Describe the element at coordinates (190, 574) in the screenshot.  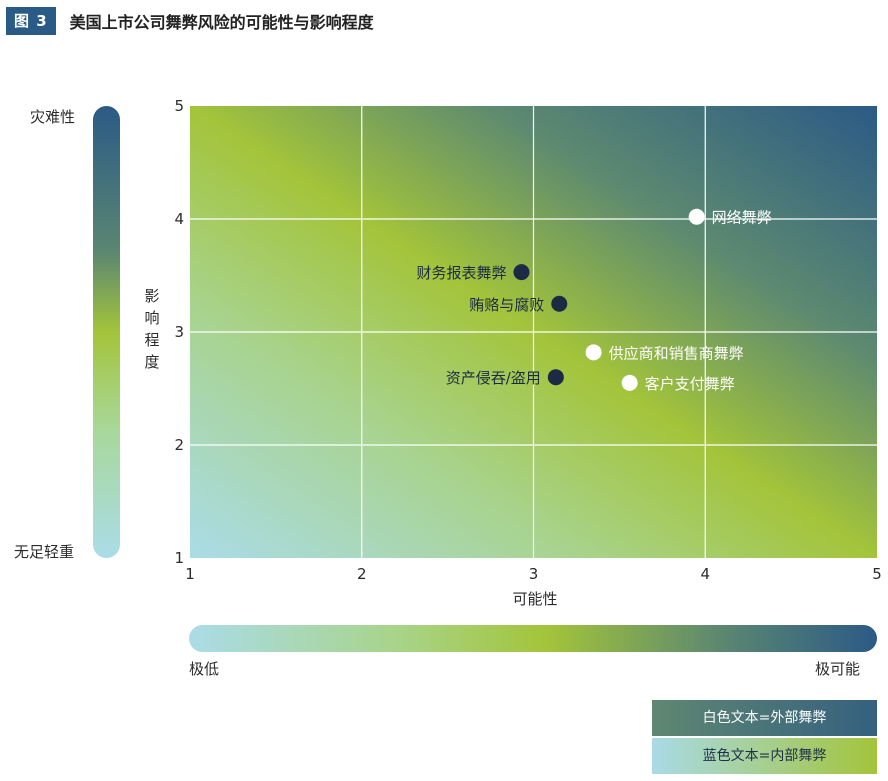
I see `x-tick-label: 1` at that location.